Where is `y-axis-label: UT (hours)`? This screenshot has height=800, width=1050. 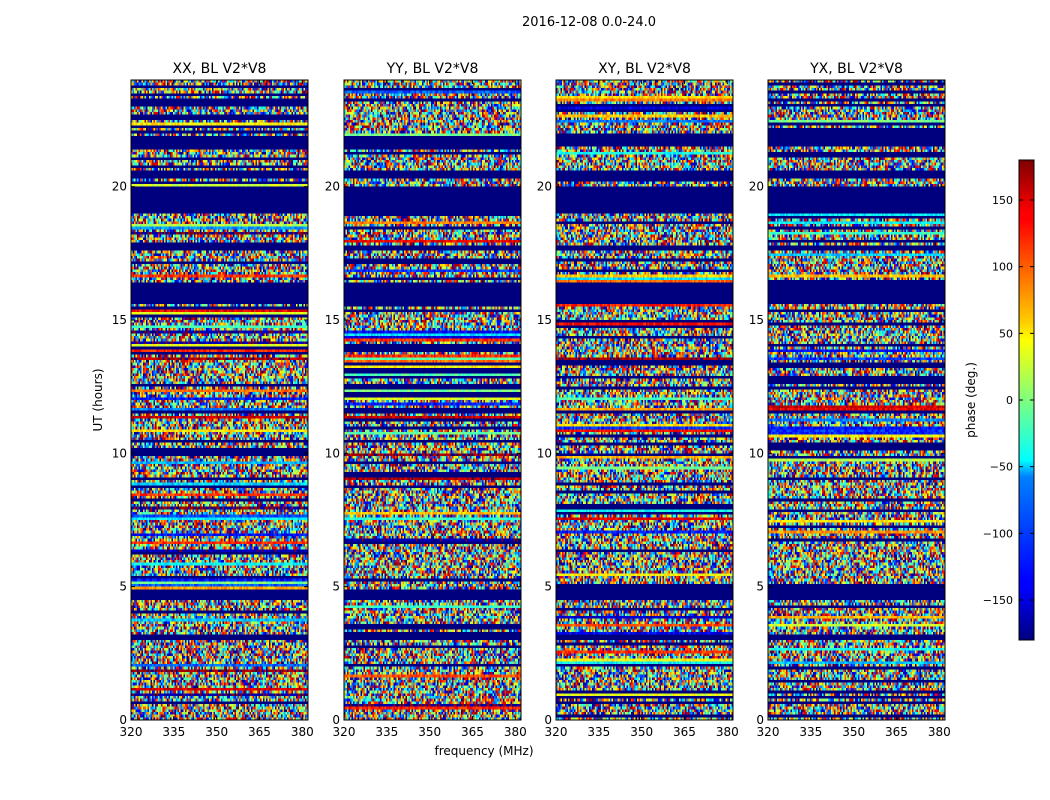 y-axis-label: UT (hours) is located at coordinates (98, 399).